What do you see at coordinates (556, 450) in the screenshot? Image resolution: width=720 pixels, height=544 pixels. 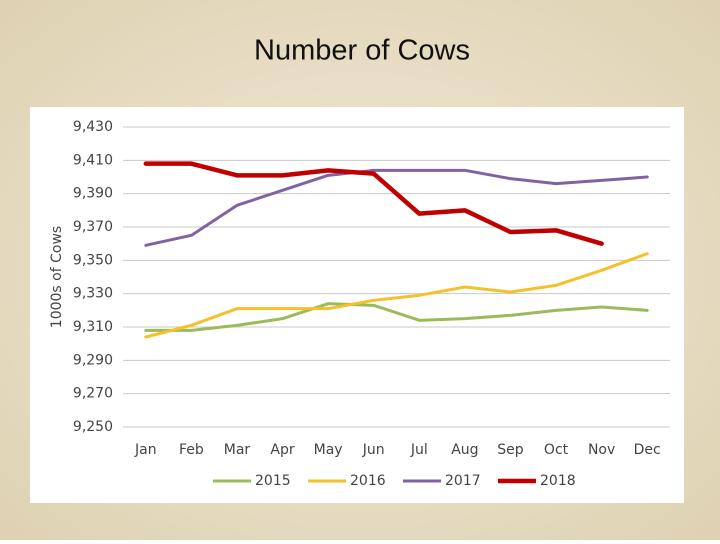 I see `x-tick-label: Oct` at bounding box center [556, 450].